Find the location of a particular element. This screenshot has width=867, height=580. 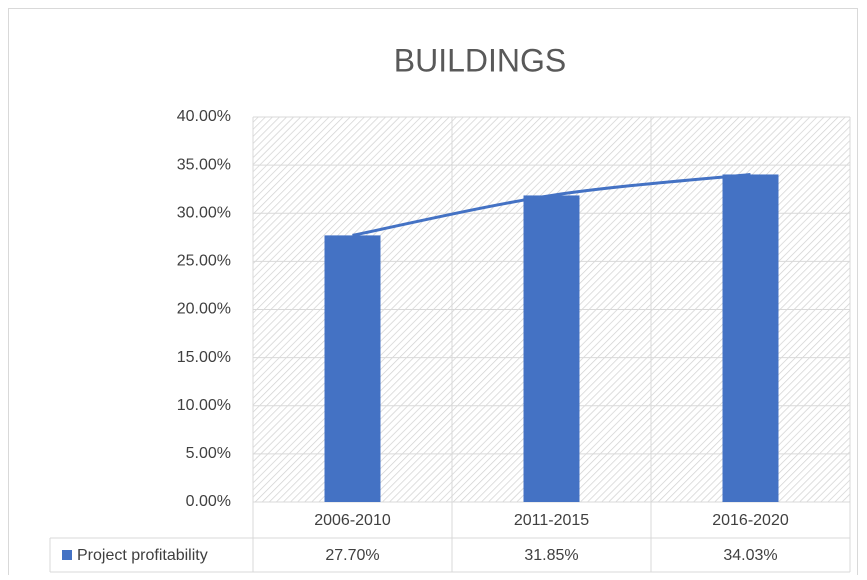

y-tick-label: 15.00% is located at coordinates (204, 357).